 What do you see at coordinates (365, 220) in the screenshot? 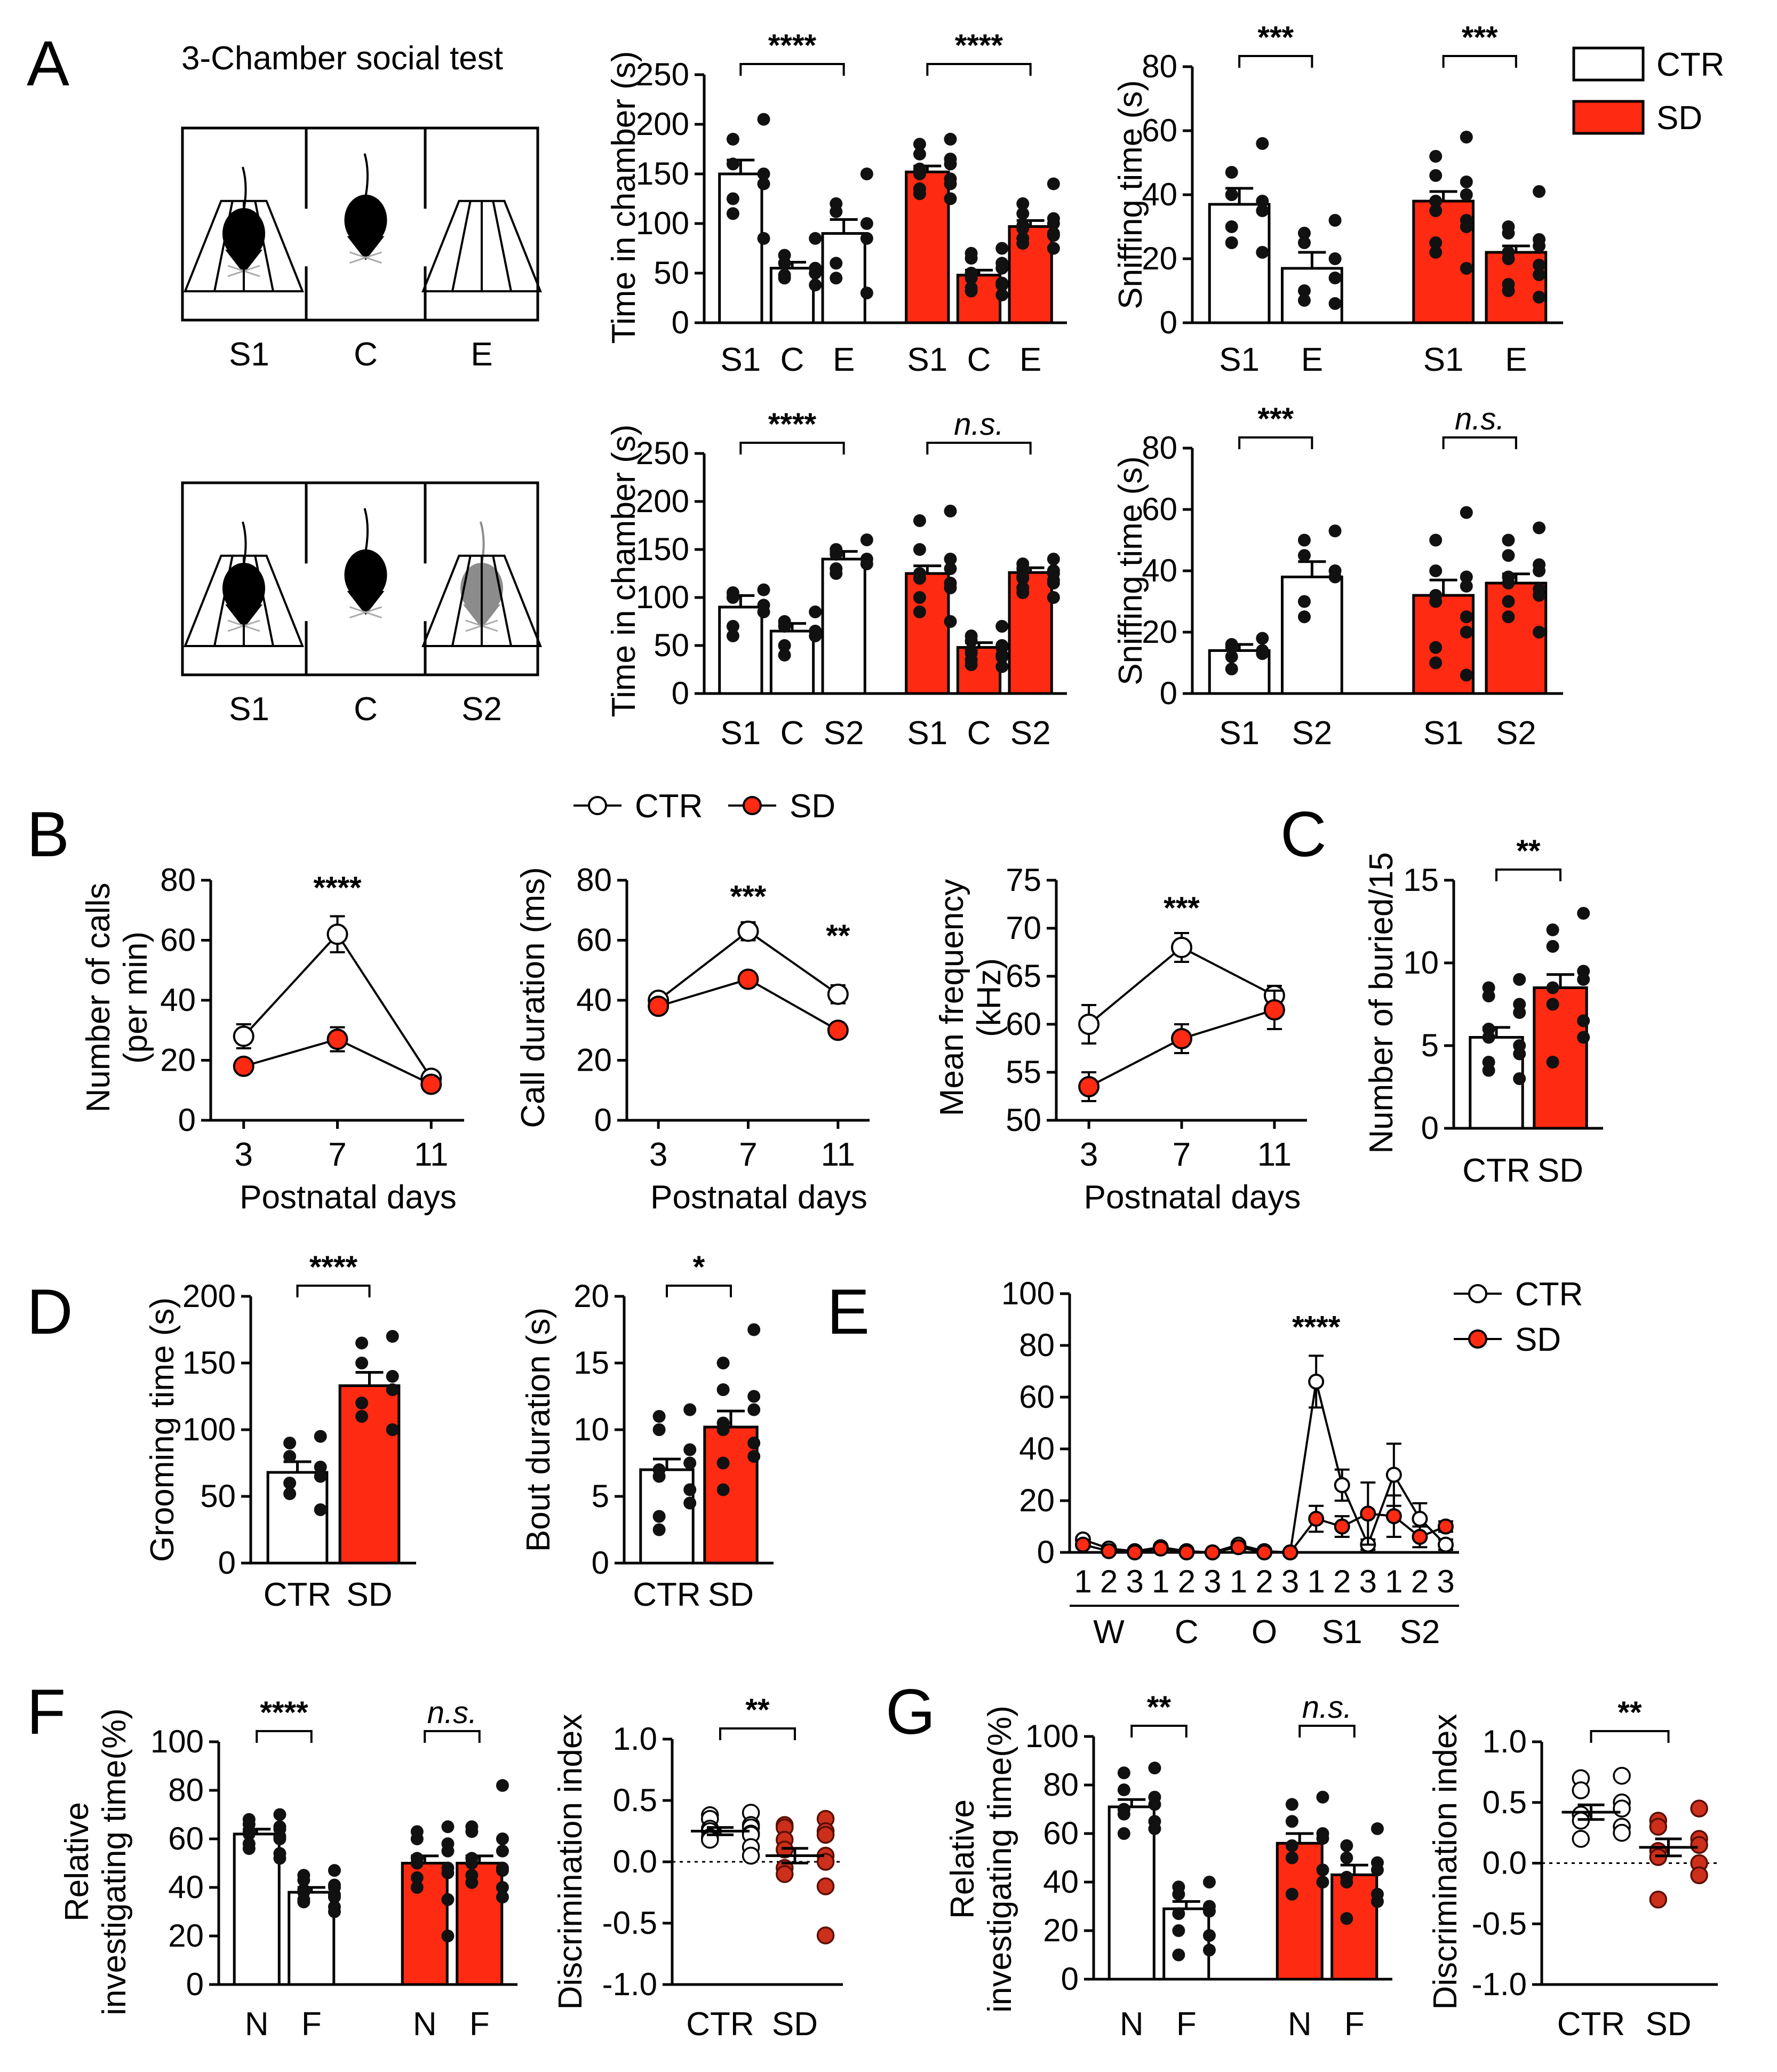
I see `mouse-body` at bounding box center [365, 220].